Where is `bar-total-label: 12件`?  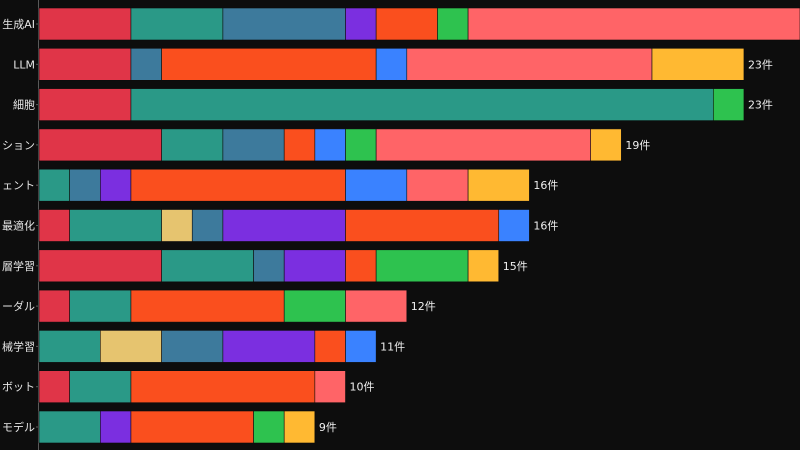 bar-total-label: 12件 is located at coordinates (423, 306).